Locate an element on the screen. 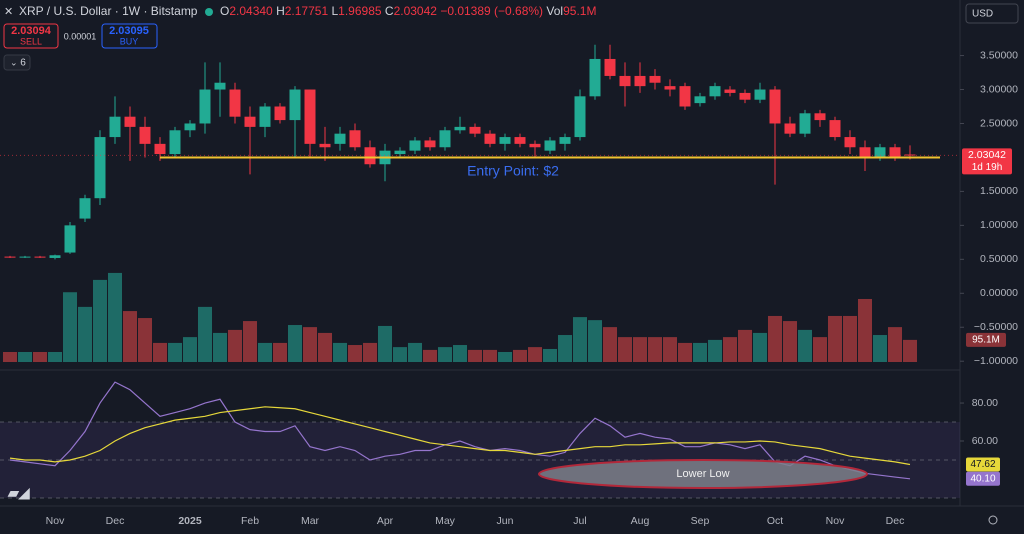  price-tick-label: −1.00000 is located at coordinates (996, 361).